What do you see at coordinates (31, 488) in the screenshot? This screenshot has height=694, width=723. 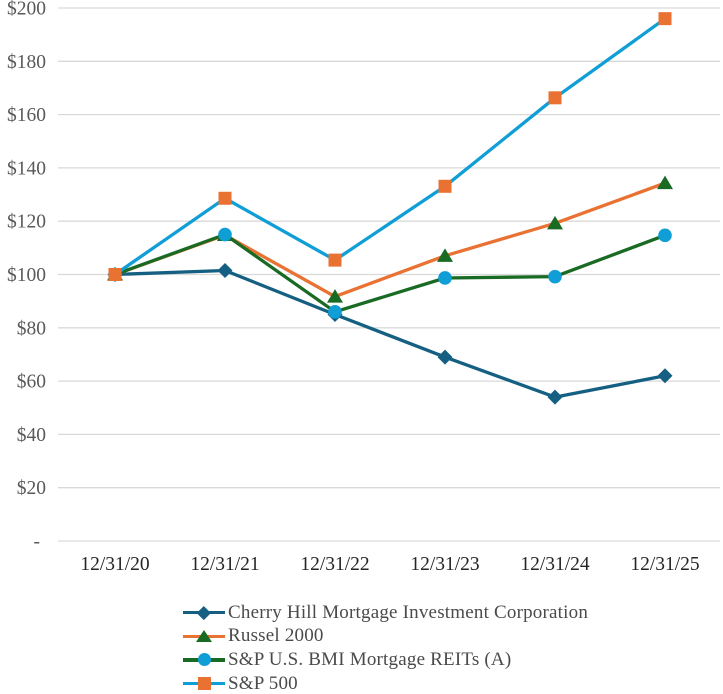 I see `y-axis-tick-label: $20` at bounding box center [31, 488].